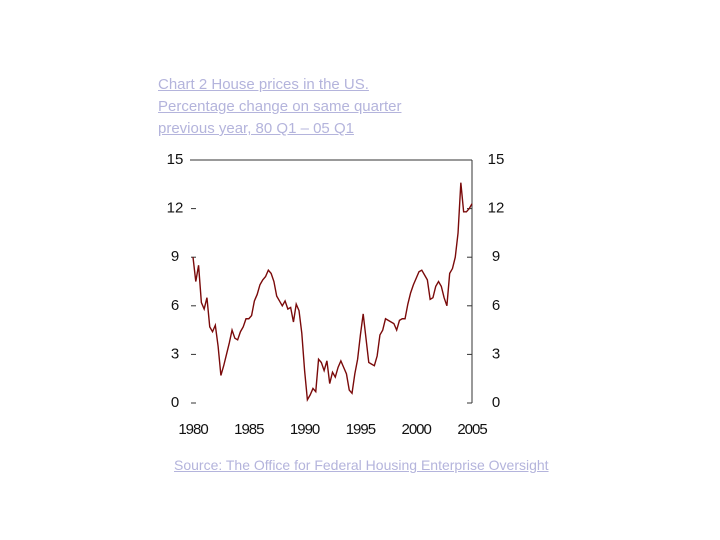  I want to click on chart-subtitle: previous year, 80 Q1 – 05 Q1, so click(256, 128).